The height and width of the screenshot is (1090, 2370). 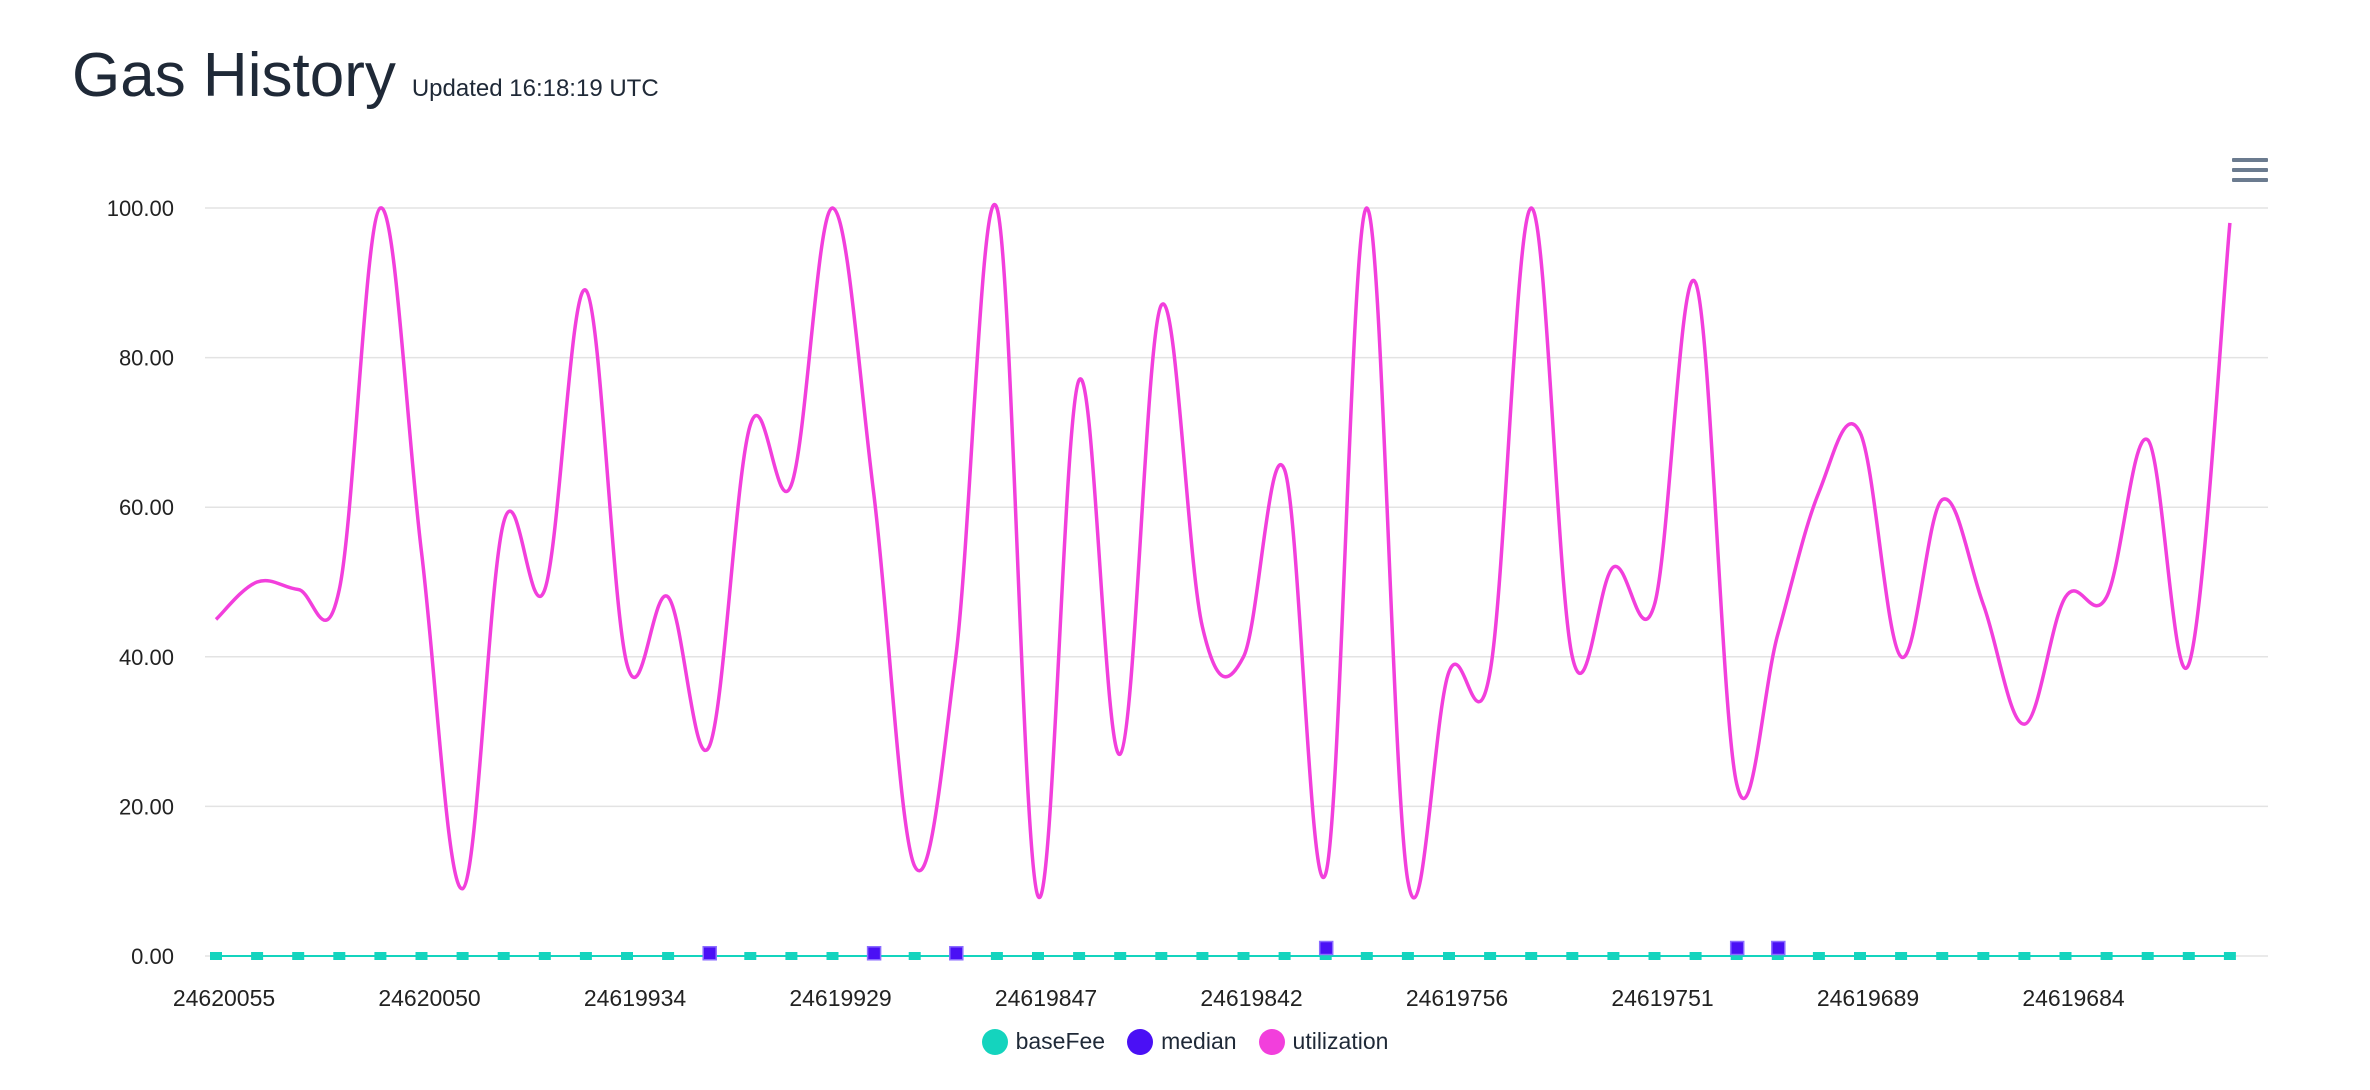 What do you see at coordinates (146, 806) in the screenshot?
I see `y-tick-label: 20.00` at bounding box center [146, 806].